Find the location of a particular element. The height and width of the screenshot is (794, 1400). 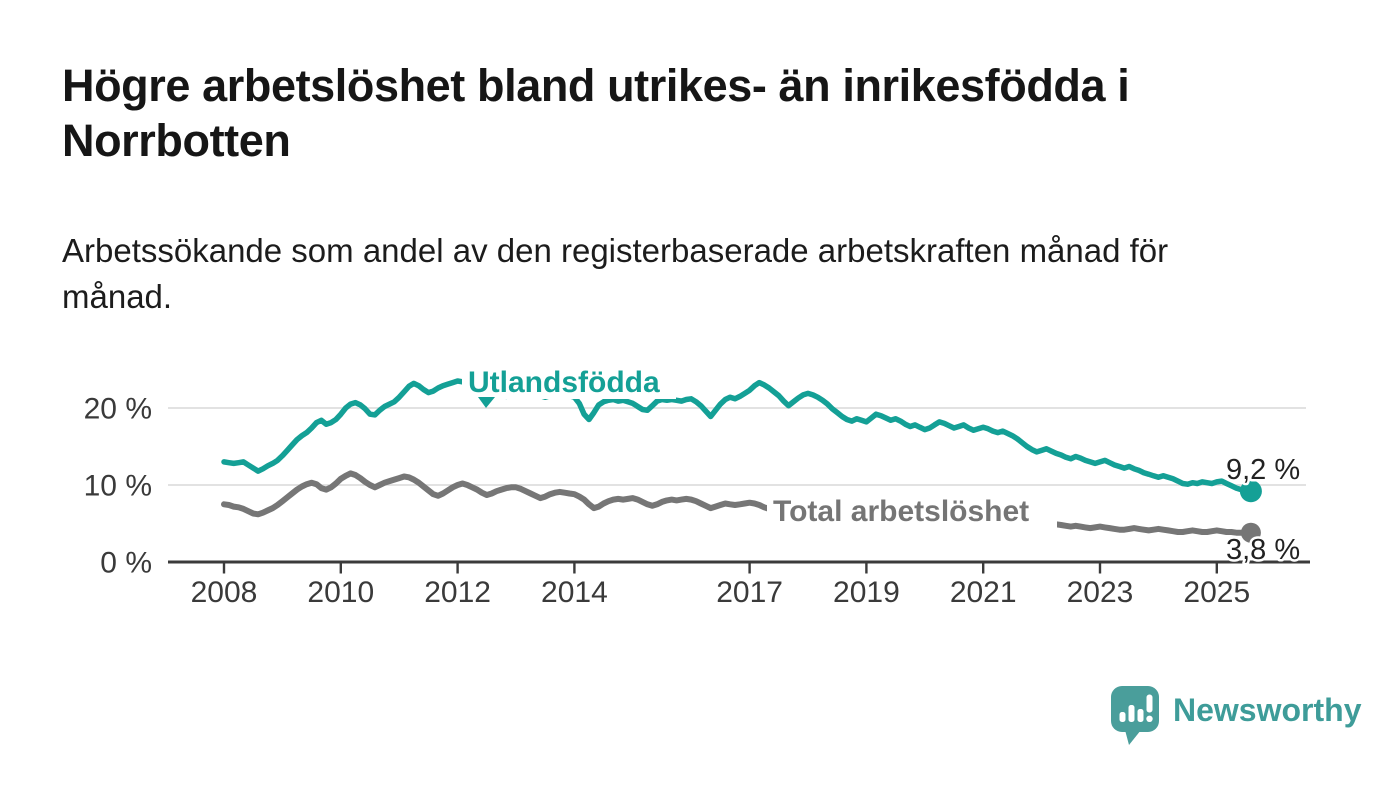

y-tick-label-0pct: 0 % is located at coordinates (126, 563).